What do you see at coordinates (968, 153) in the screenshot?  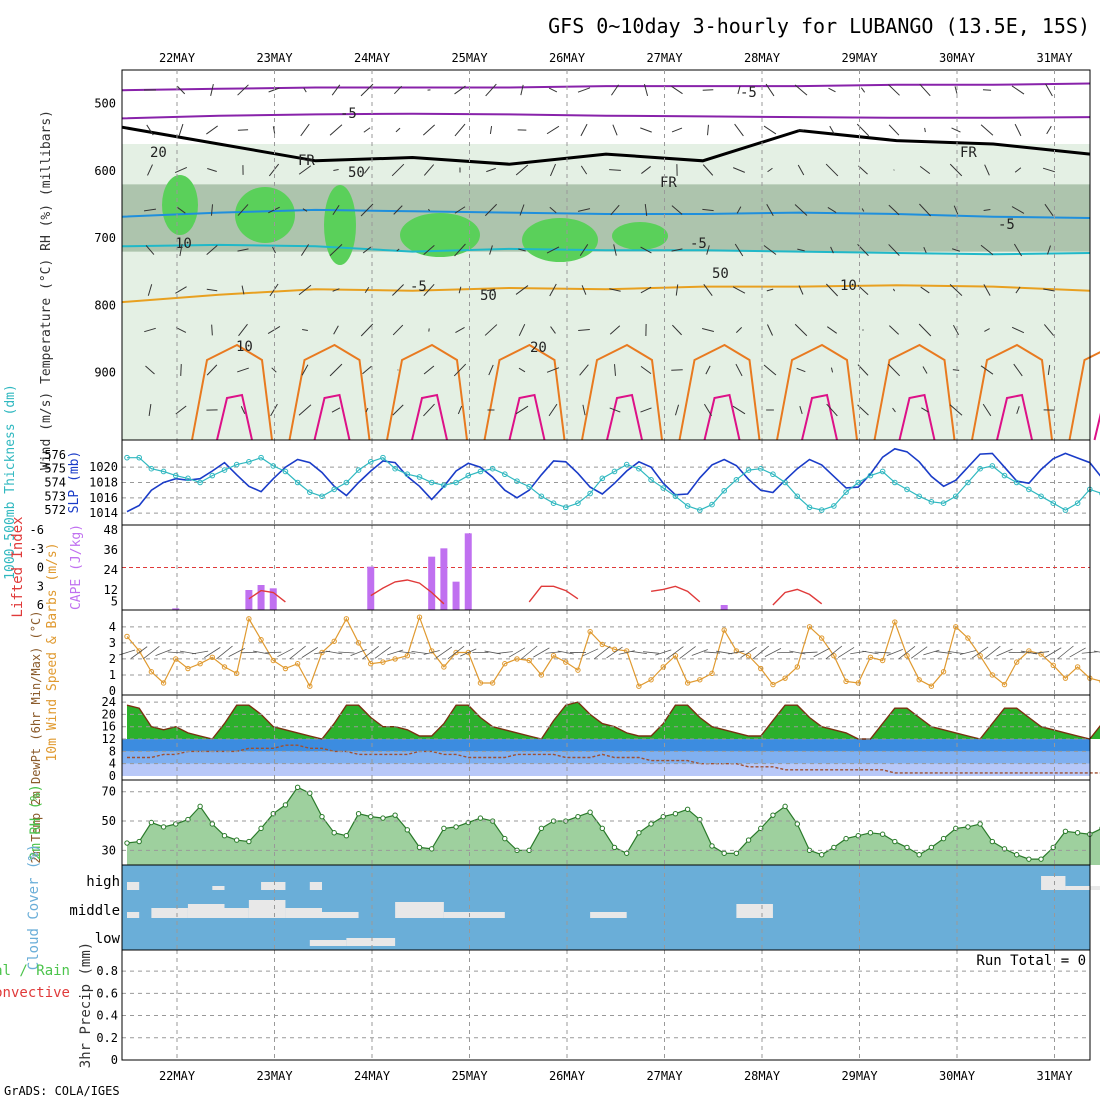 I see `contour-label: FR` at bounding box center [968, 153].